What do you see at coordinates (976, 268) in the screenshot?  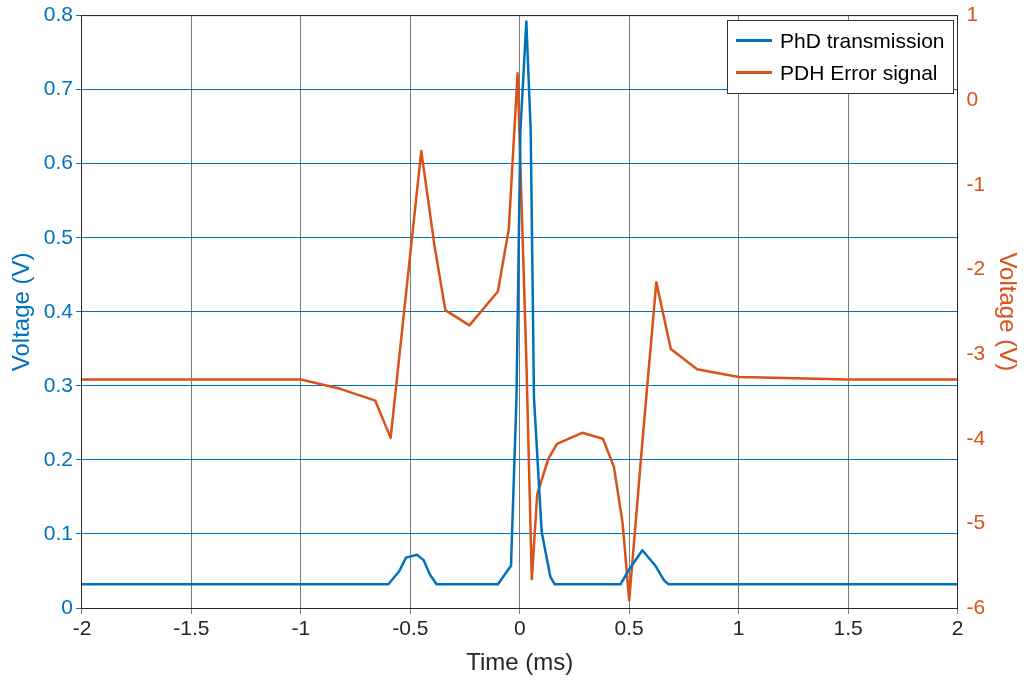 I see `y2-tick-label: -2` at bounding box center [976, 268].